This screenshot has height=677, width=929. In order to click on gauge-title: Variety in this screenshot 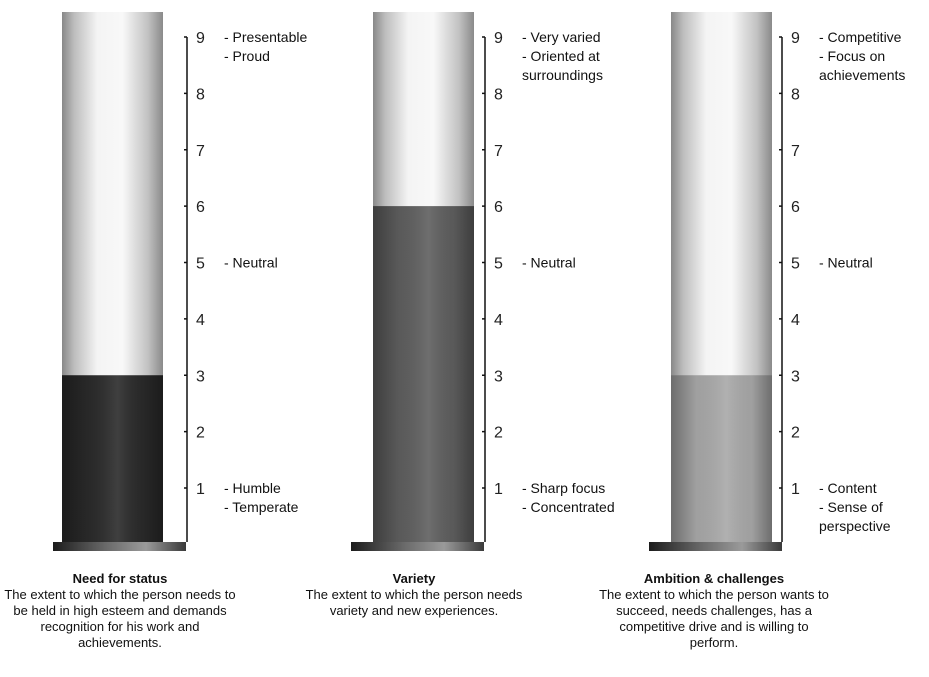, I will do `click(414, 578)`.